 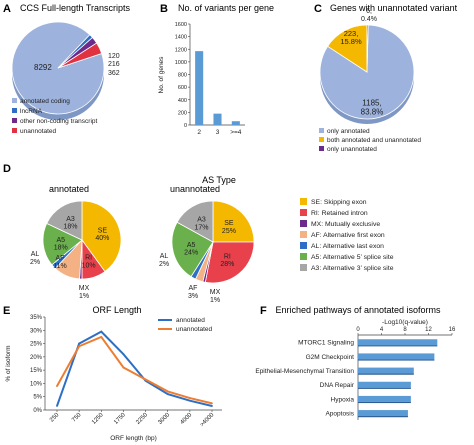 I want to click on pie-c-label-only-unannotated: 6, 0.4%, so click(x=369, y=15).